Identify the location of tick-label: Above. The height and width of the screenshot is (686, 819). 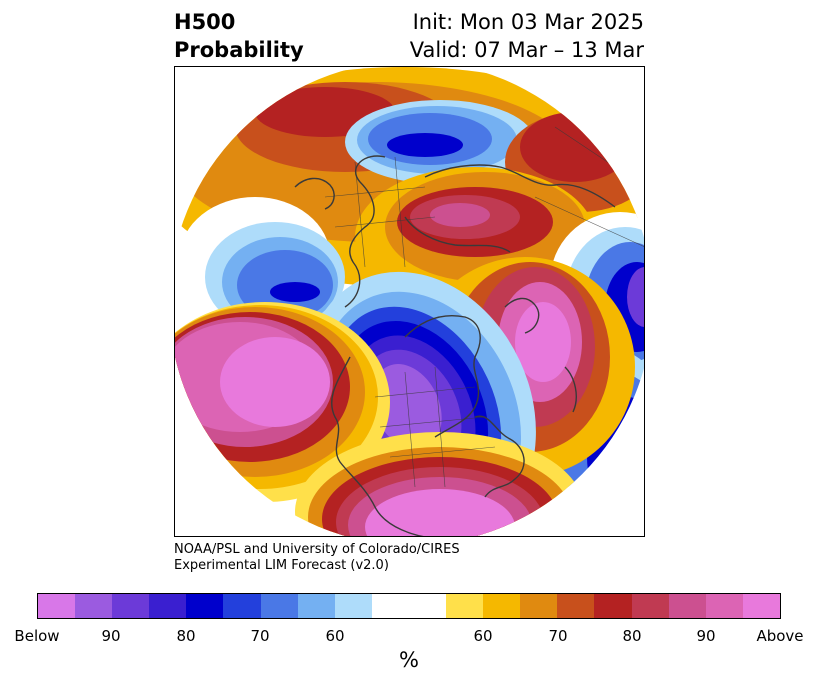
(780, 636).